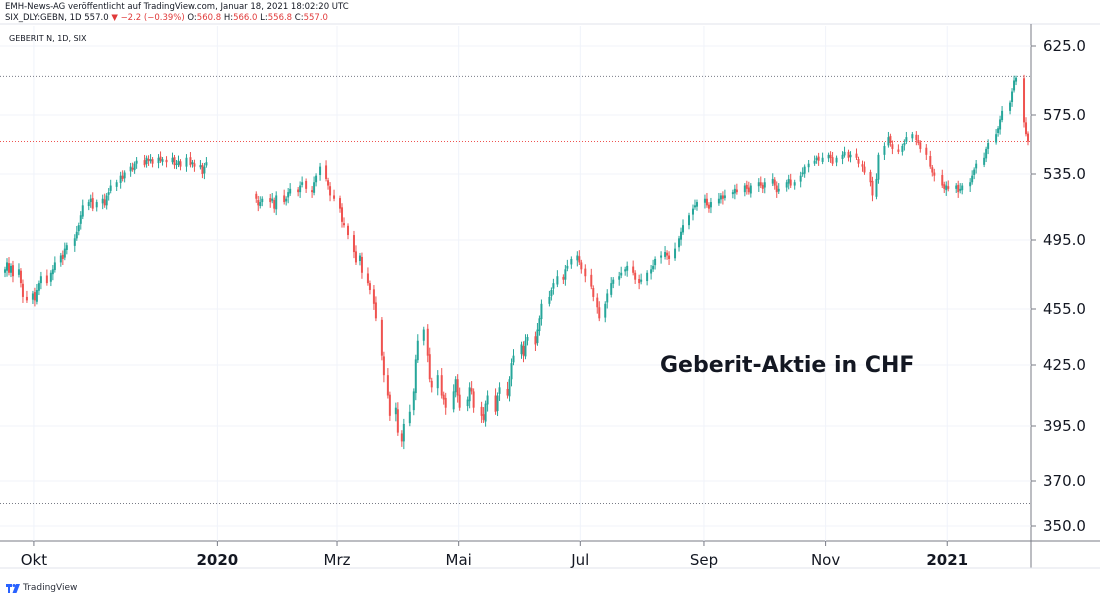 The width and height of the screenshot is (1100, 600). What do you see at coordinates (218, 560) in the screenshot?
I see `x-tick-label: 2020` at bounding box center [218, 560].